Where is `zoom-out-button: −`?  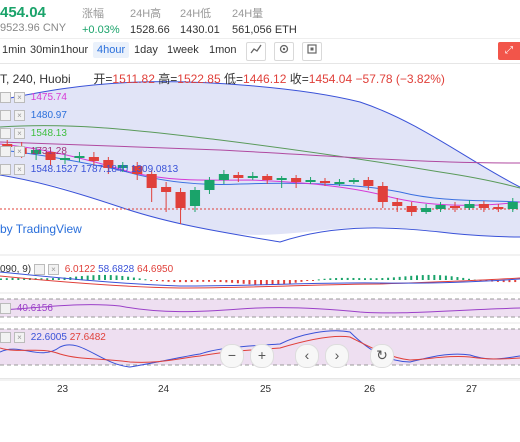
zoom-out-button: − is located at coordinates (232, 356).